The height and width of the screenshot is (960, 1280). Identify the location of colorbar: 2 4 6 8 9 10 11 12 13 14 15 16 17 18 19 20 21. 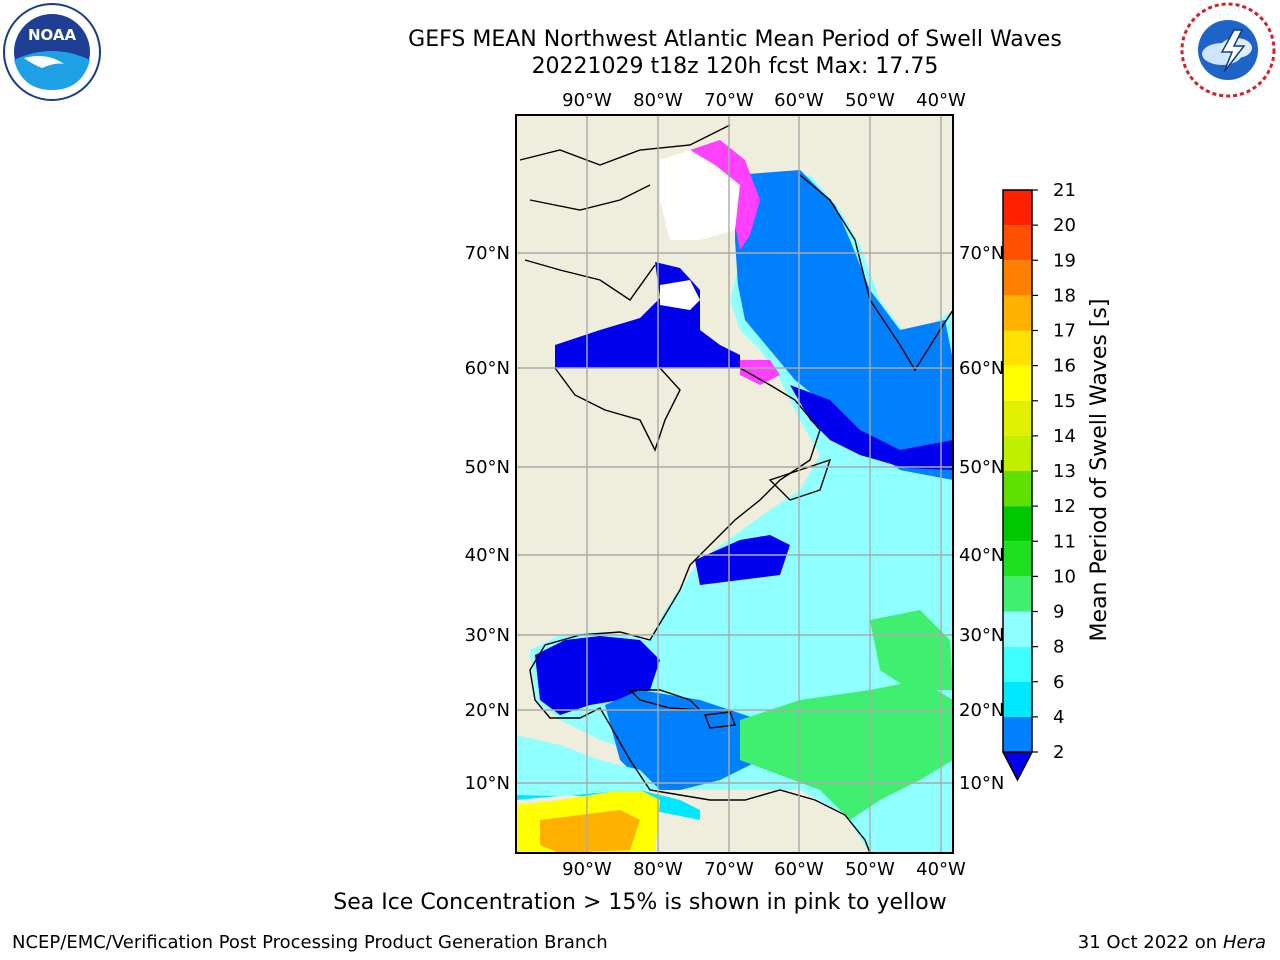
(1038, 481).